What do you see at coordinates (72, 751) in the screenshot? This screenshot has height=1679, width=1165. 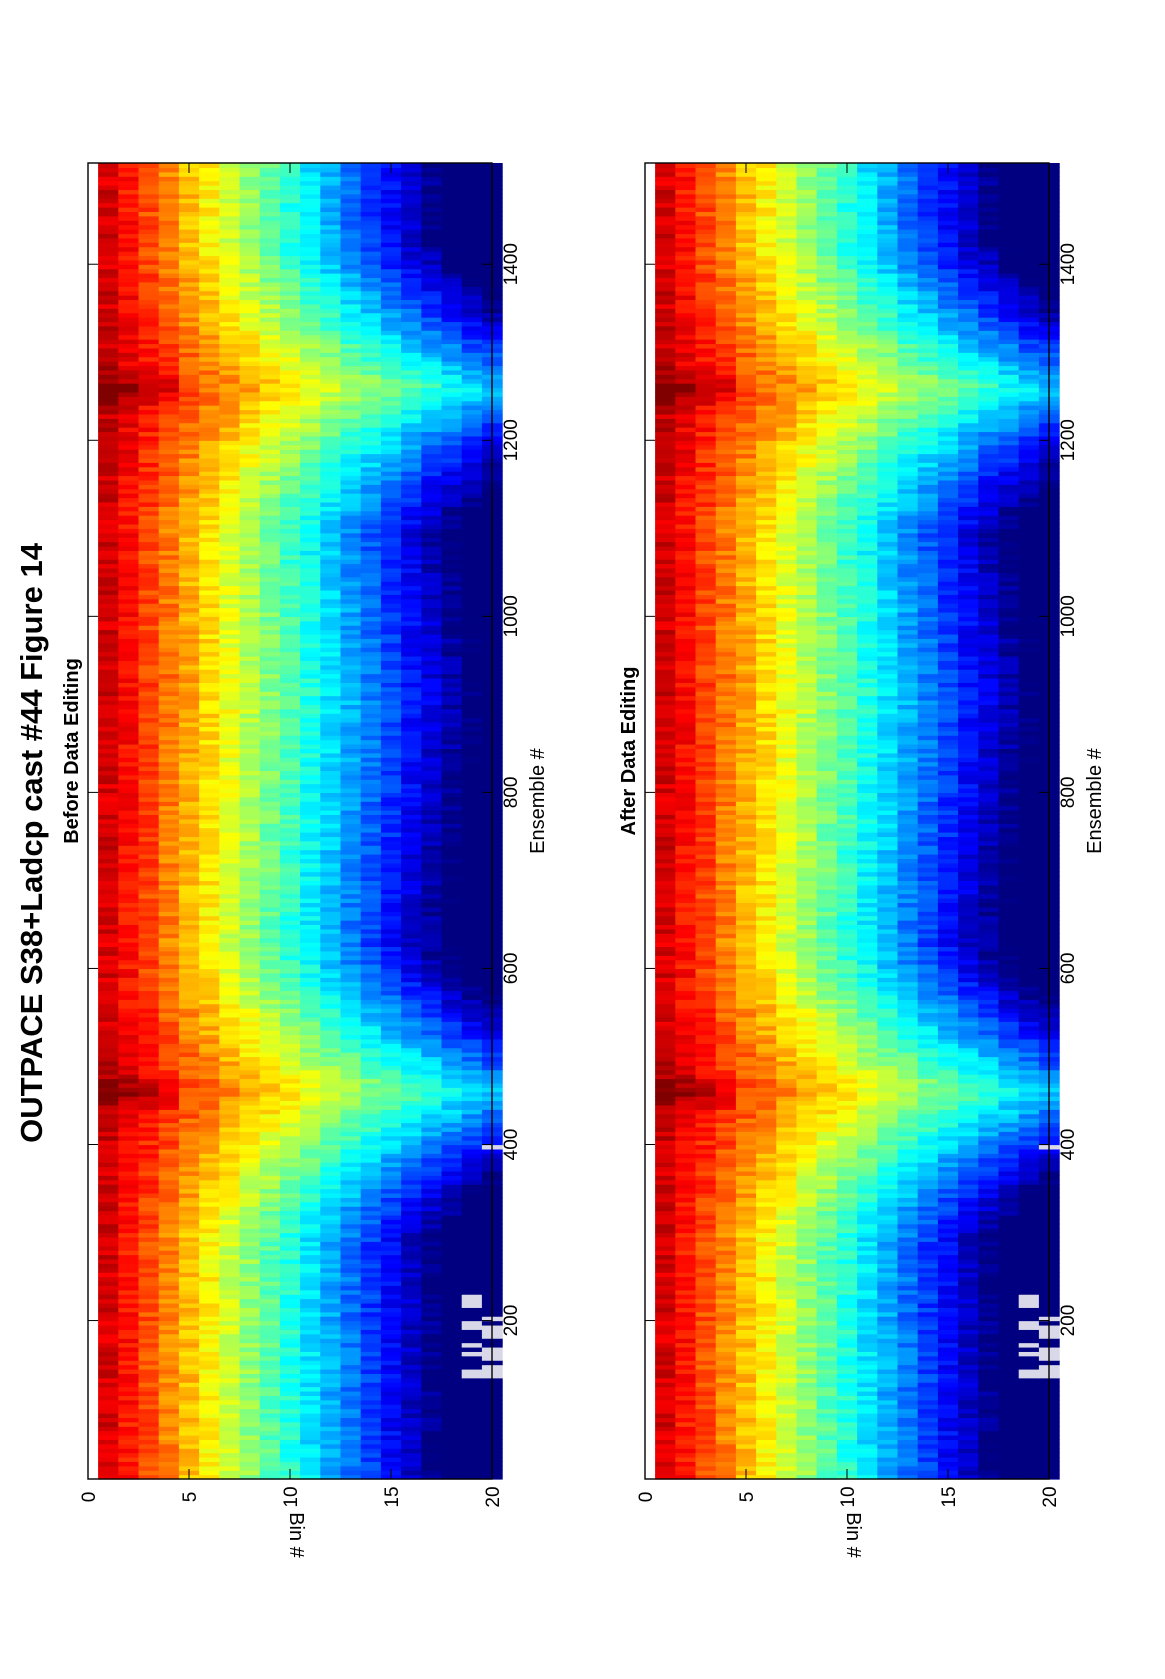 I see `panel-title: Before Data Editing` at bounding box center [72, 751].